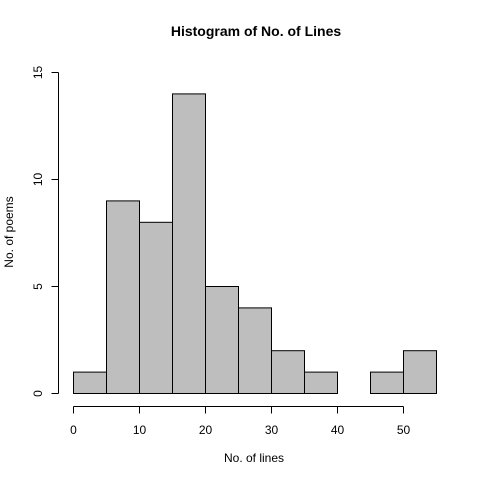  Describe the element at coordinates (338, 430) in the screenshot. I see `x-tick-label: 40` at that location.